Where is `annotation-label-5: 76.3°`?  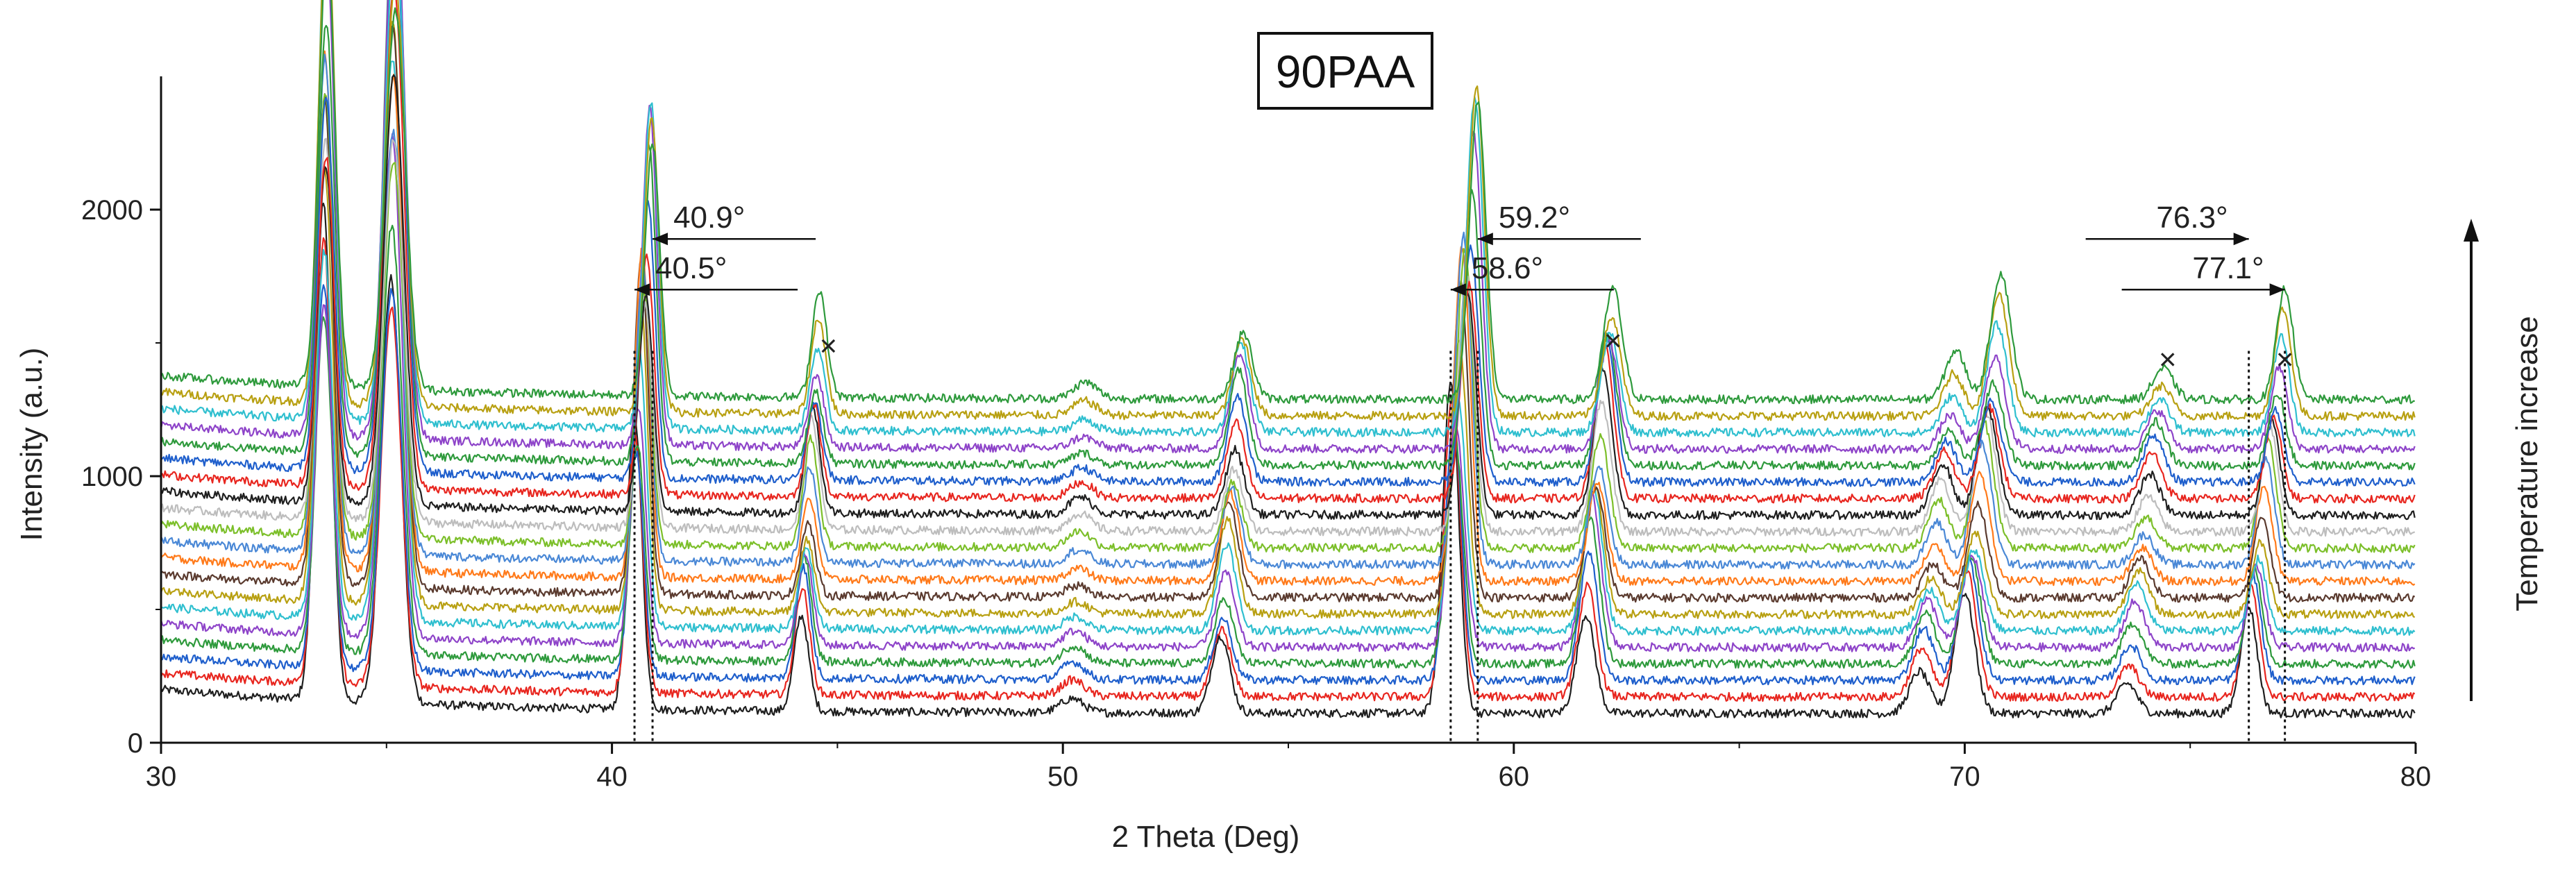
annotation-label-5: 76.3° is located at coordinates (2192, 218).